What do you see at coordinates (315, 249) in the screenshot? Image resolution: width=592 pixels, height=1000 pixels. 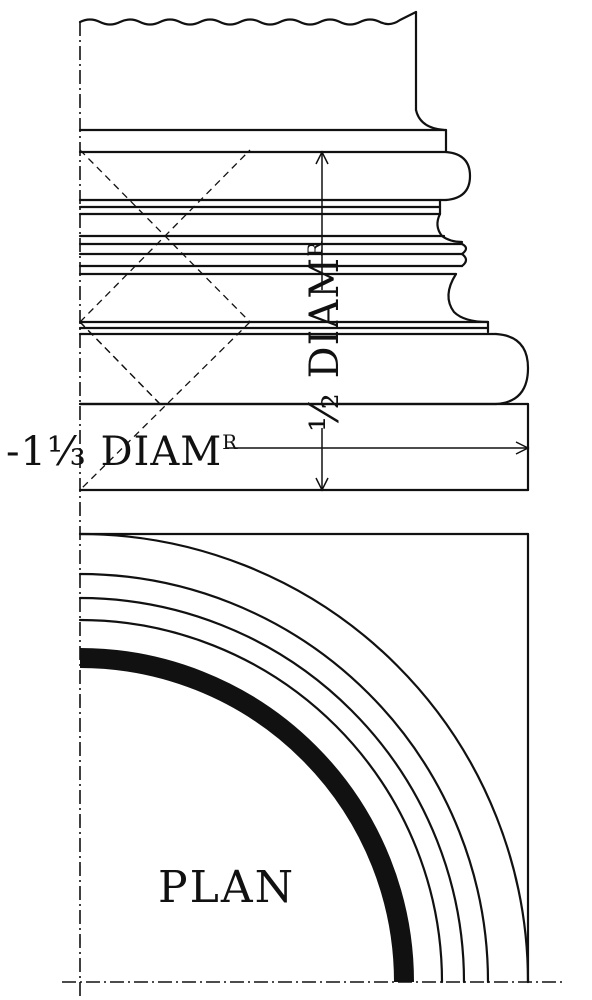 I see `diameter-half-superscript: R` at bounding box center [315, 249].